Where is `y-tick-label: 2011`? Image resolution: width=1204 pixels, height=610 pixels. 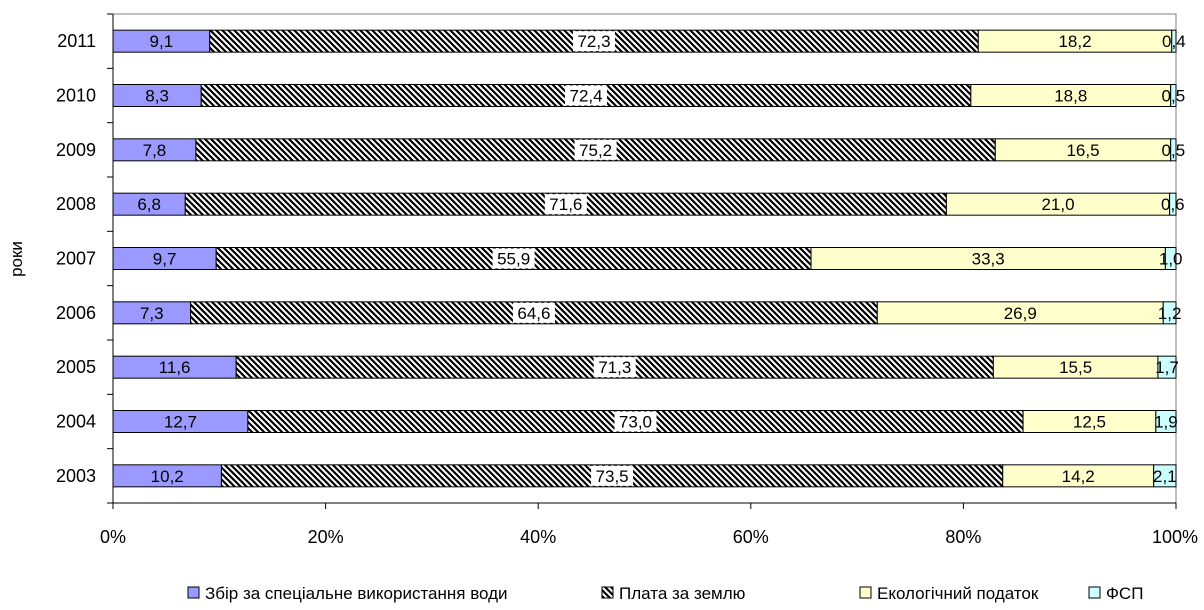
y-tick-label: 2011 is located at coordinates (76, 41).